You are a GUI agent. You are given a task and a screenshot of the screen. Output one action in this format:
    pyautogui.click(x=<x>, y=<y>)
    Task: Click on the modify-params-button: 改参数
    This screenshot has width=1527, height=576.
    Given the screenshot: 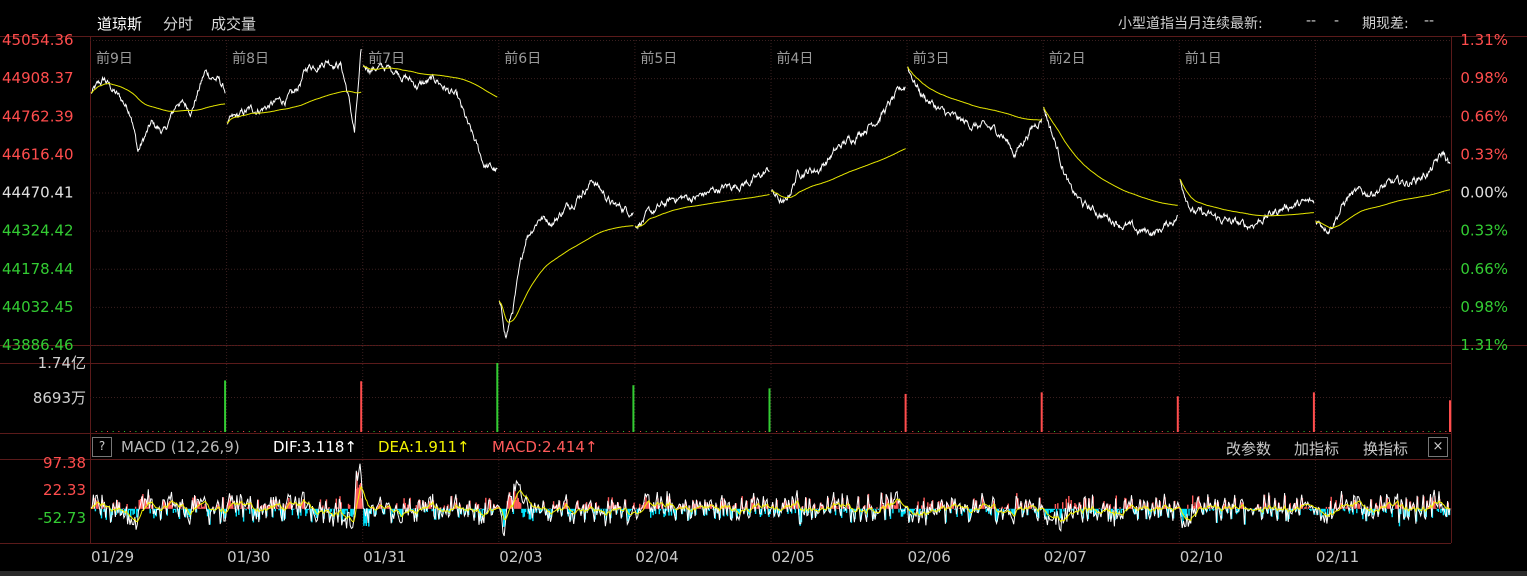 What is the action you would take?
    pyautogui.click(x=1249, y=449)
    